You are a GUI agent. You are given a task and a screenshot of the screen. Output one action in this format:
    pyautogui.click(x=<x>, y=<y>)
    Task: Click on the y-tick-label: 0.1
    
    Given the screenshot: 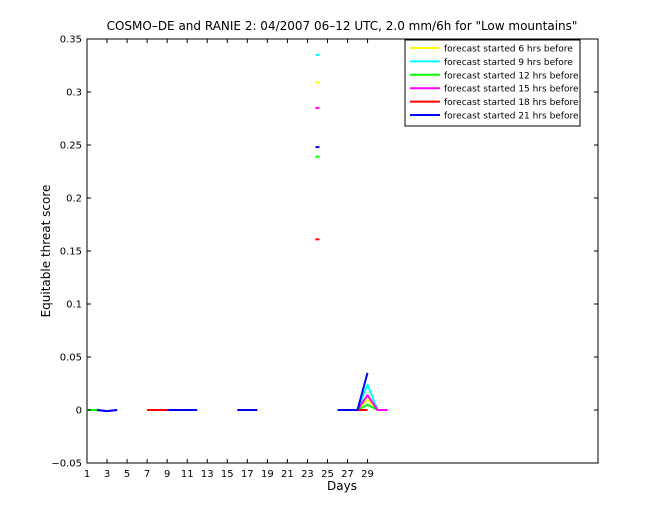 What is the action you would take?
    pyautogui.click(x=74, y=305)
    